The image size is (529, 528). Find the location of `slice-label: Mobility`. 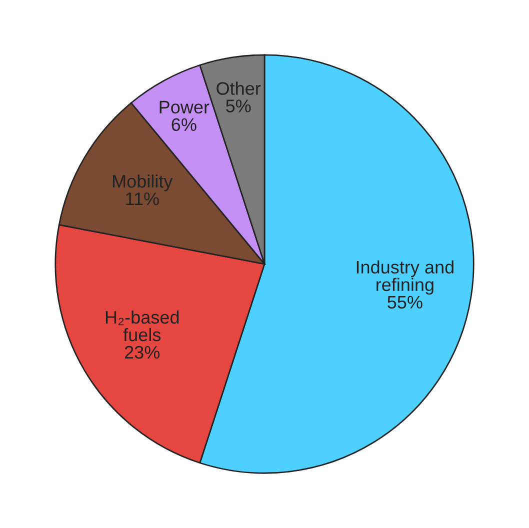

slice-label: Mobility is located at coordinates (143, 183).